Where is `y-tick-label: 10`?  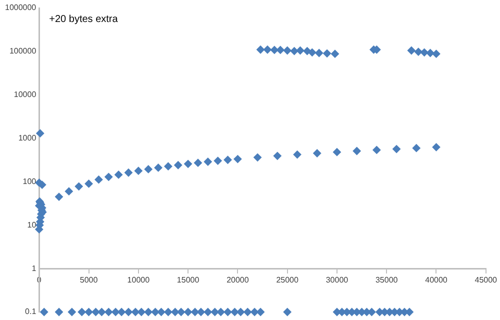 y-tick-label: 10 is located at coordinates (32, 225).